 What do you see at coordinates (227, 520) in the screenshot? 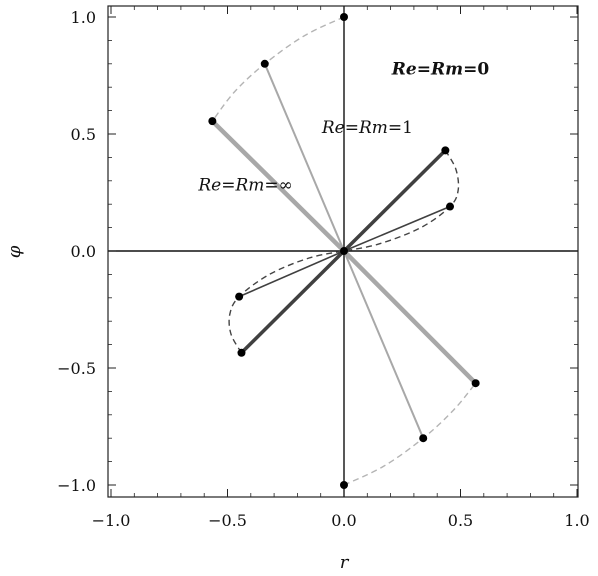
I see `x-tick-label: −0.5` at bounding box center [227, 520].